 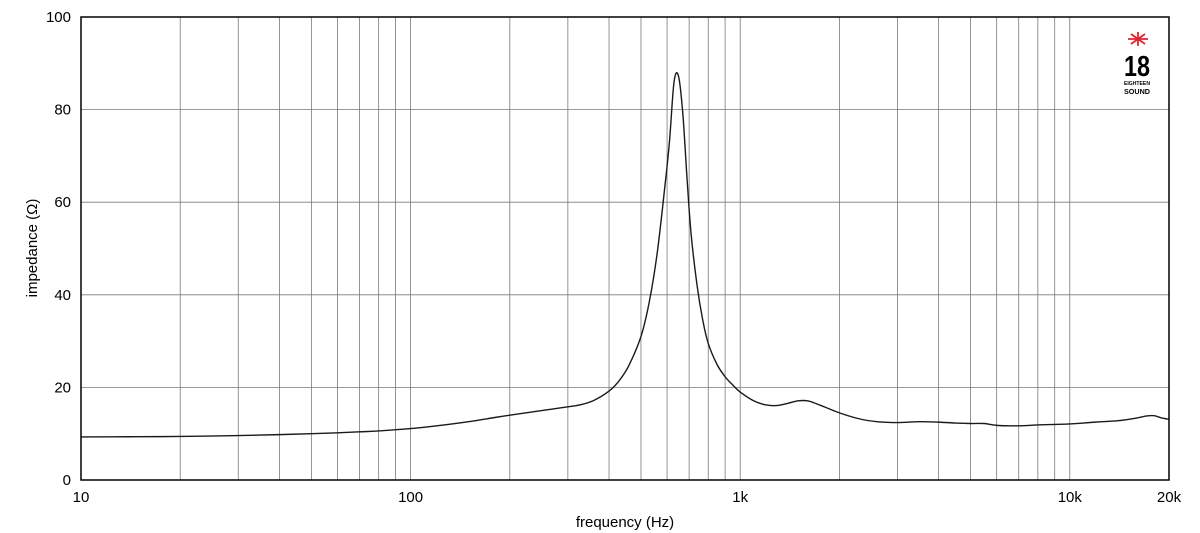 I want to click on y-tick-label: 60, so click(x=62, y=202).